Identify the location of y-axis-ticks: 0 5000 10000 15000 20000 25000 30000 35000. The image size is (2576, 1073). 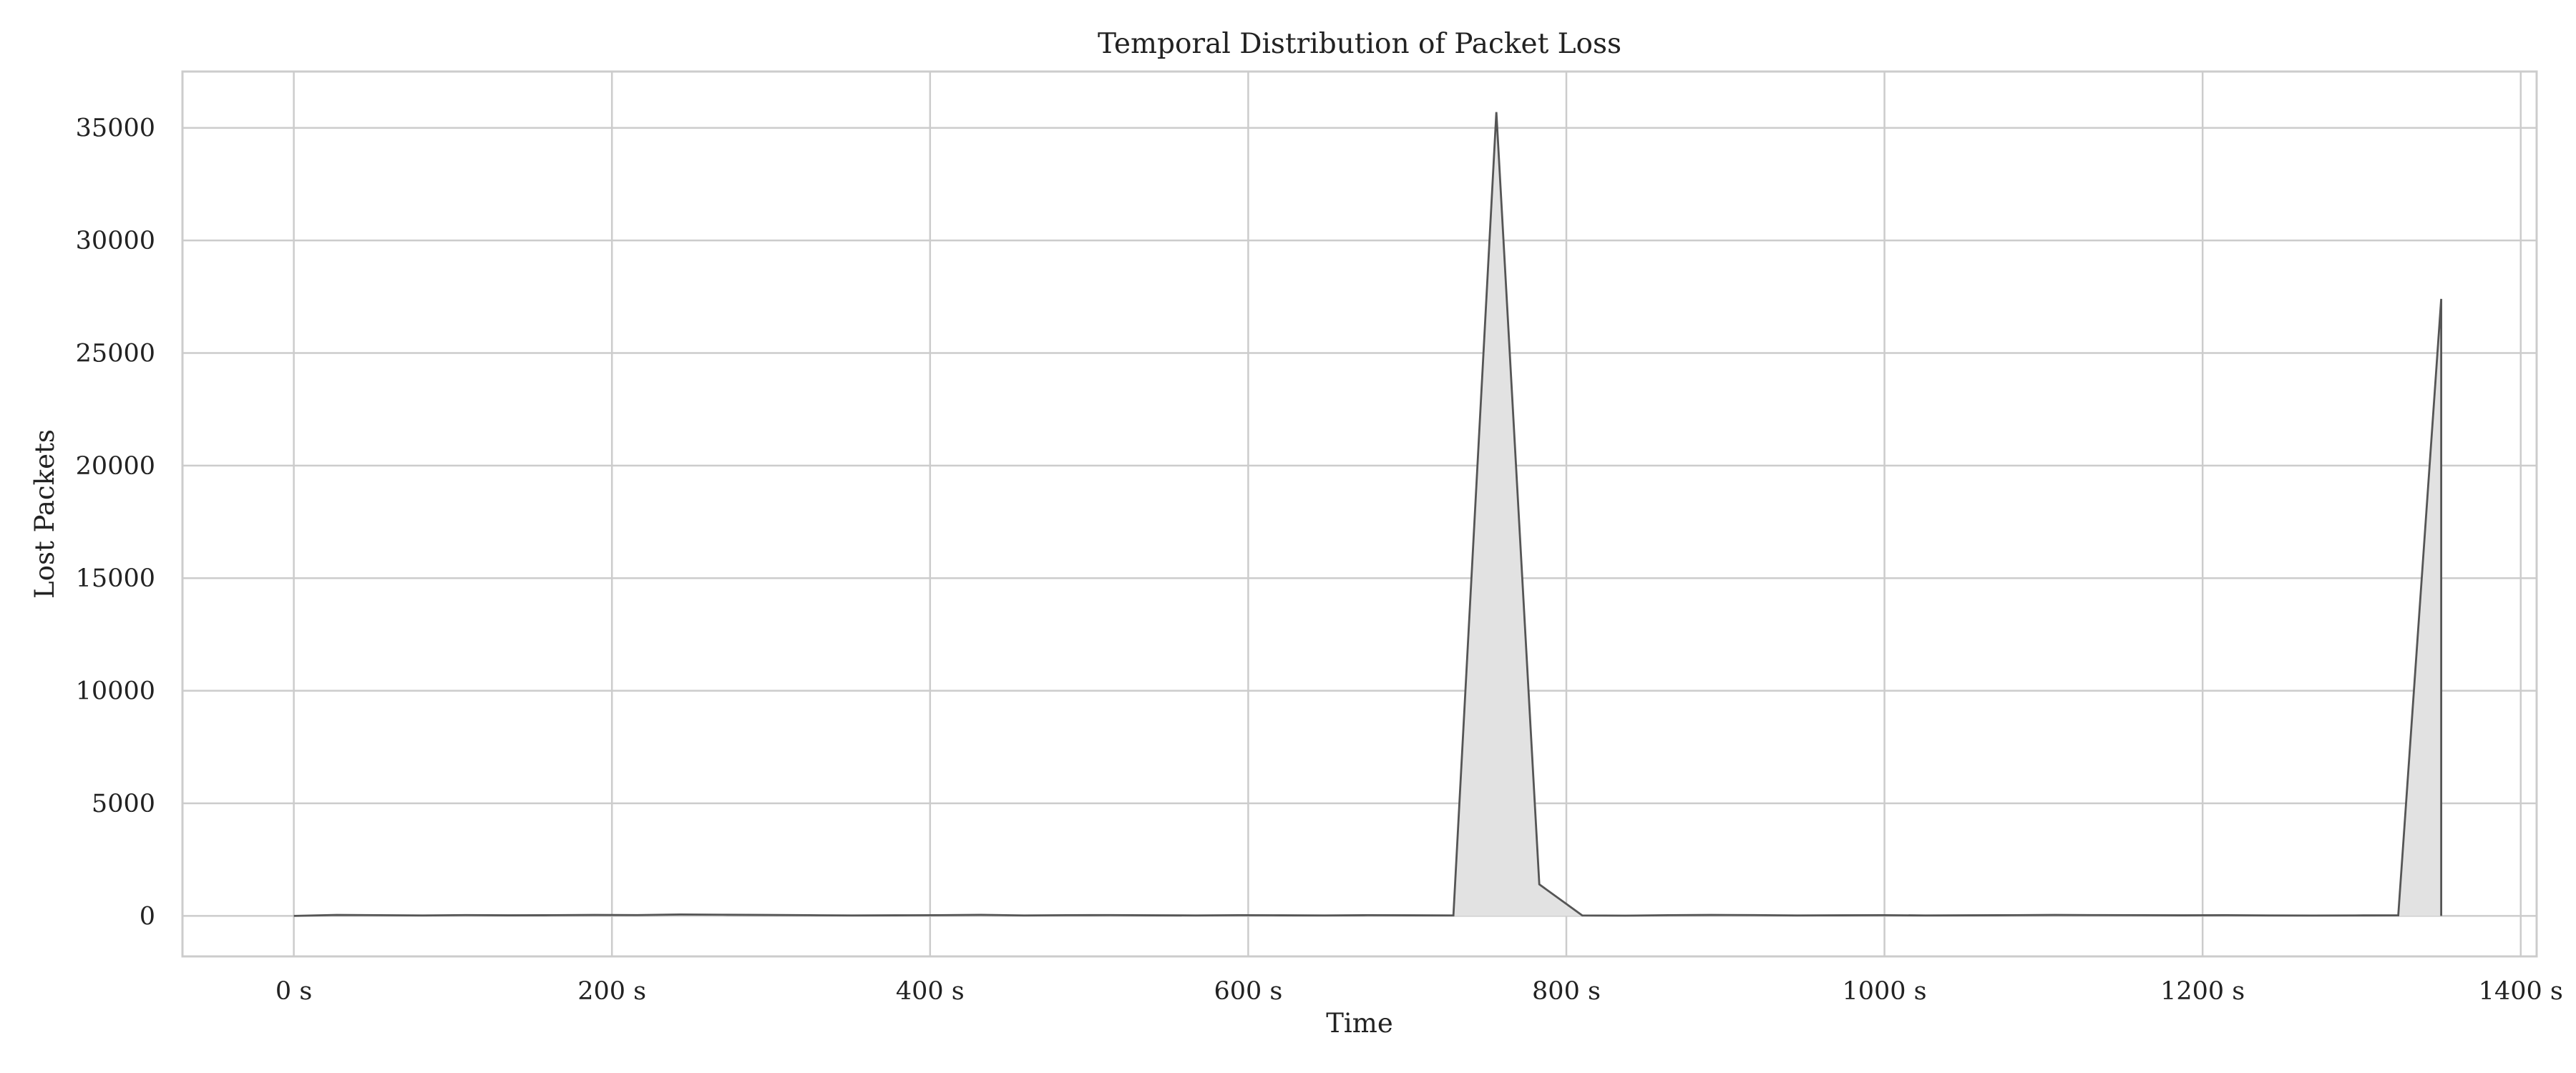
(115, 522).